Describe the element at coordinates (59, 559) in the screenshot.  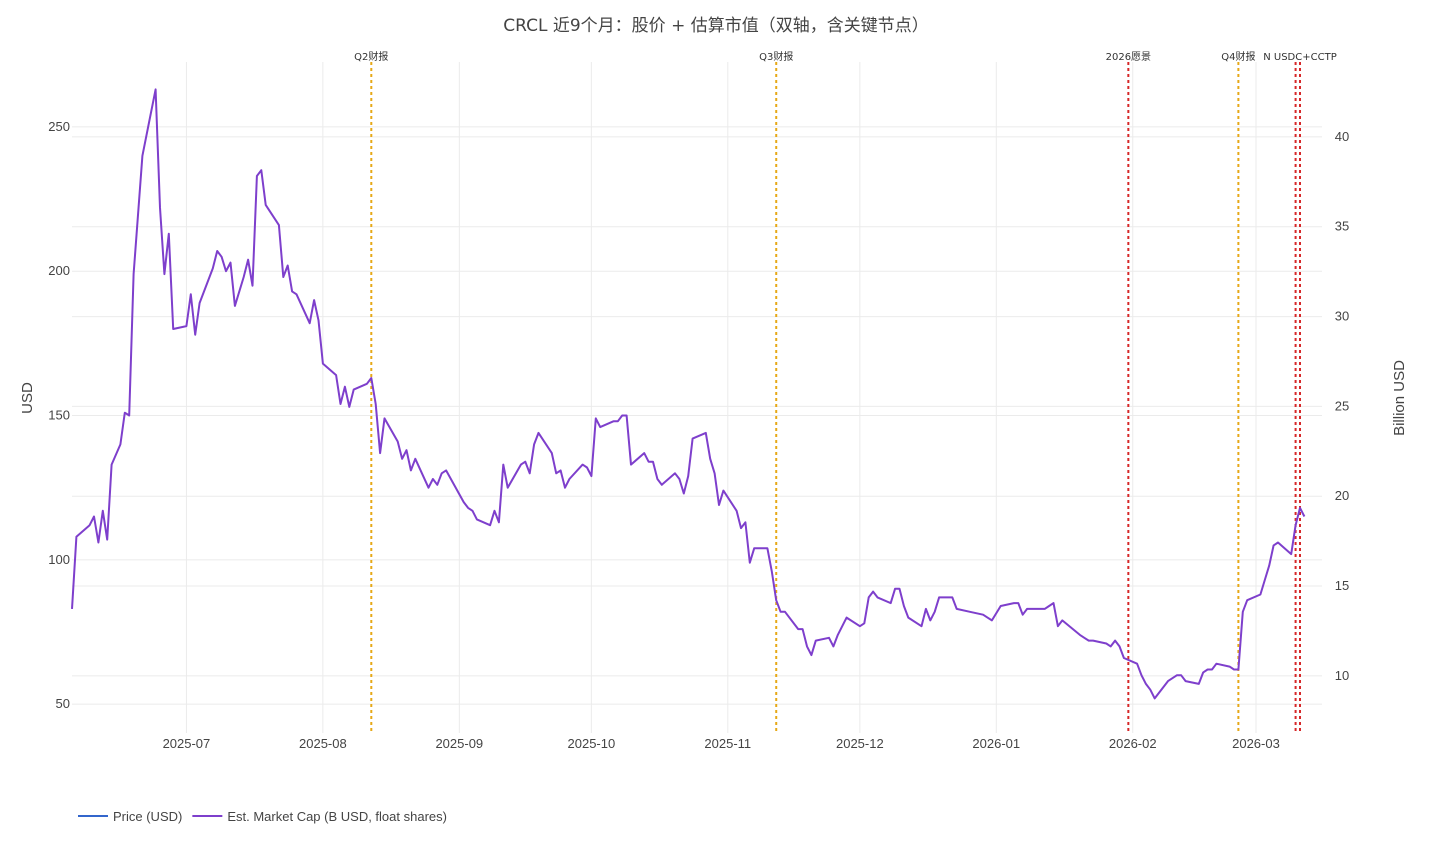
I see `y-left-tick-label: 100` at that location.